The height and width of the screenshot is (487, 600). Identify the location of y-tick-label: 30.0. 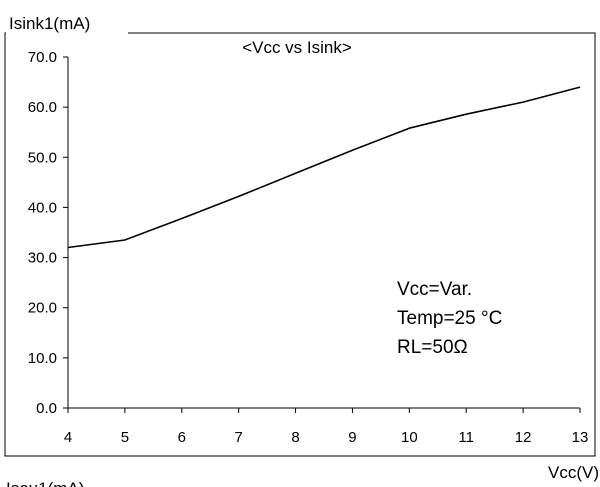
(42, 258).